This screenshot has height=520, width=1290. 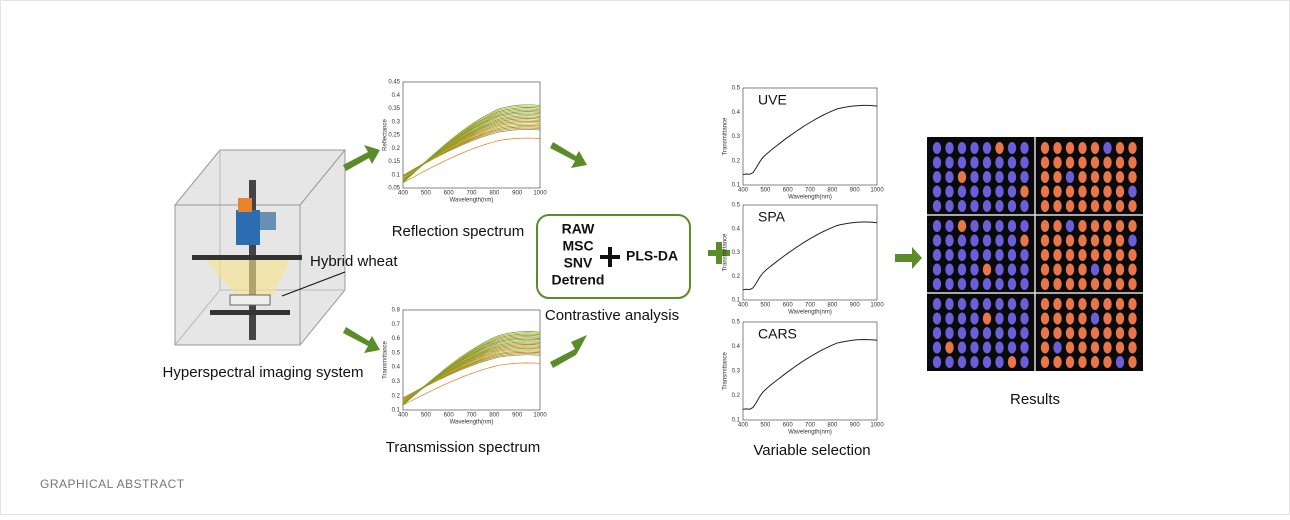 What do you see at coordinates (426, 416) in the screenshot?
I see `x-tick-label: 500` at bounding box center [426, 416].